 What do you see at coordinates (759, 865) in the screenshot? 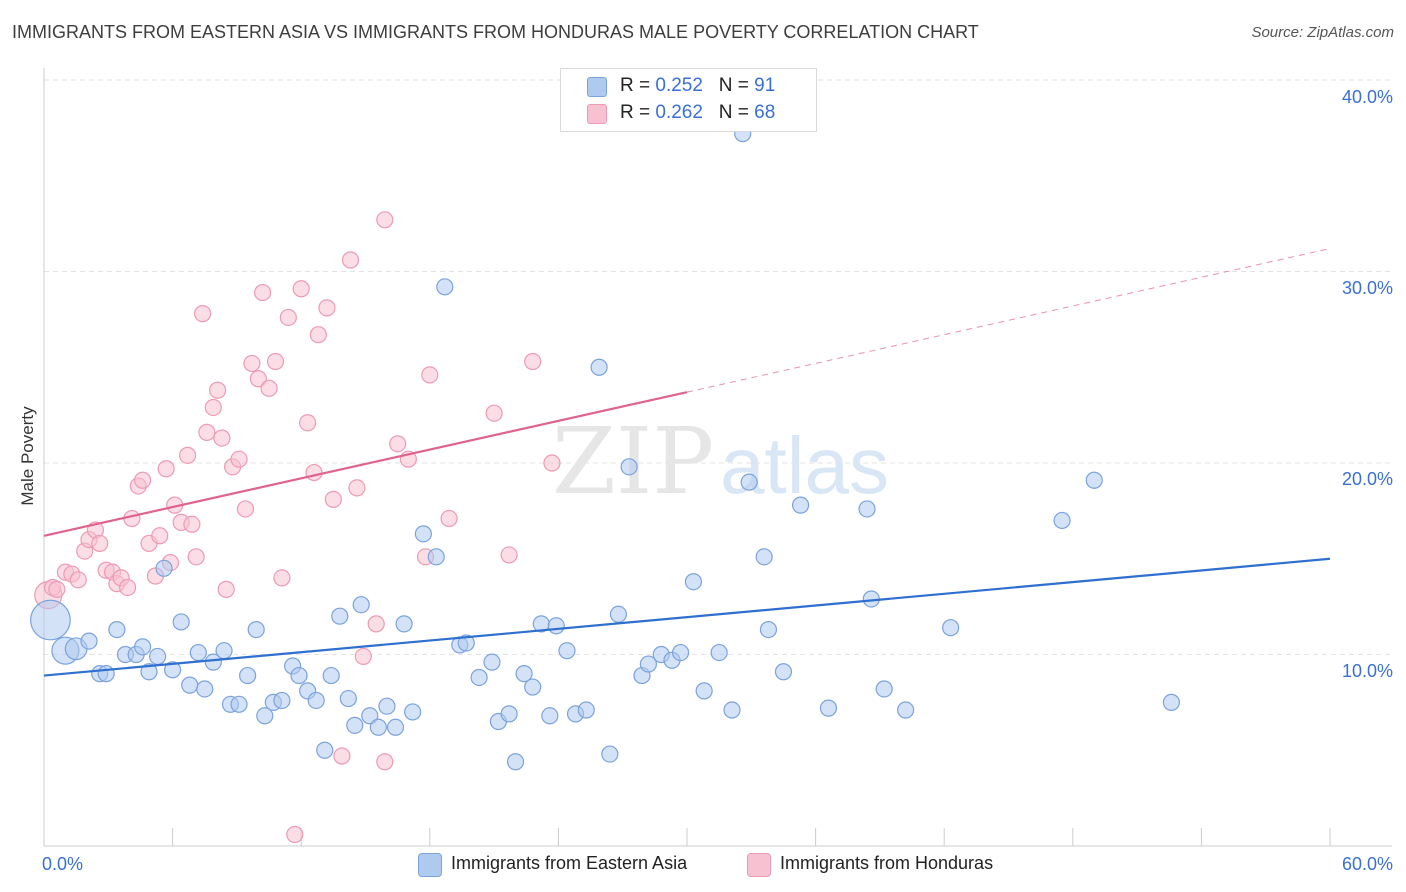
I see `bottom-legend-swatch-pink` at bounding box center [759, 865].